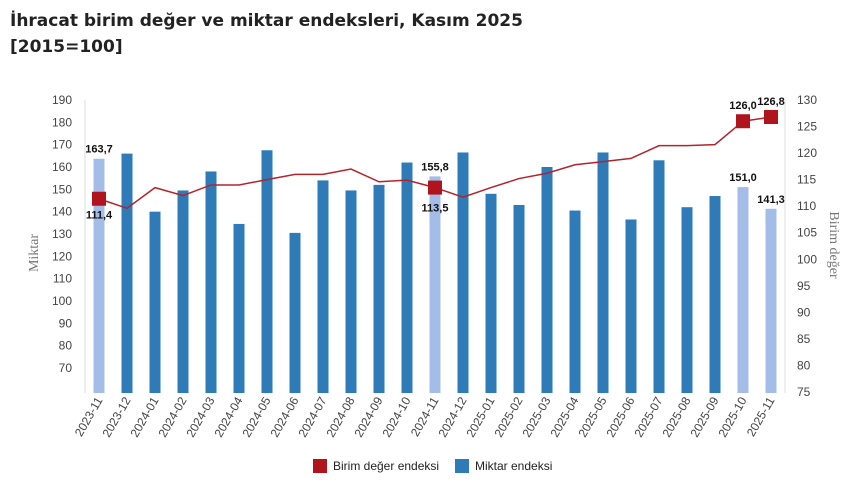 Image resolution: width=850 pixels, height=496 pixels. What do you see at coordinates (771, 102) in the screenshot?
I see `line-data-label: 126,8` at bounding box center [771, 102].